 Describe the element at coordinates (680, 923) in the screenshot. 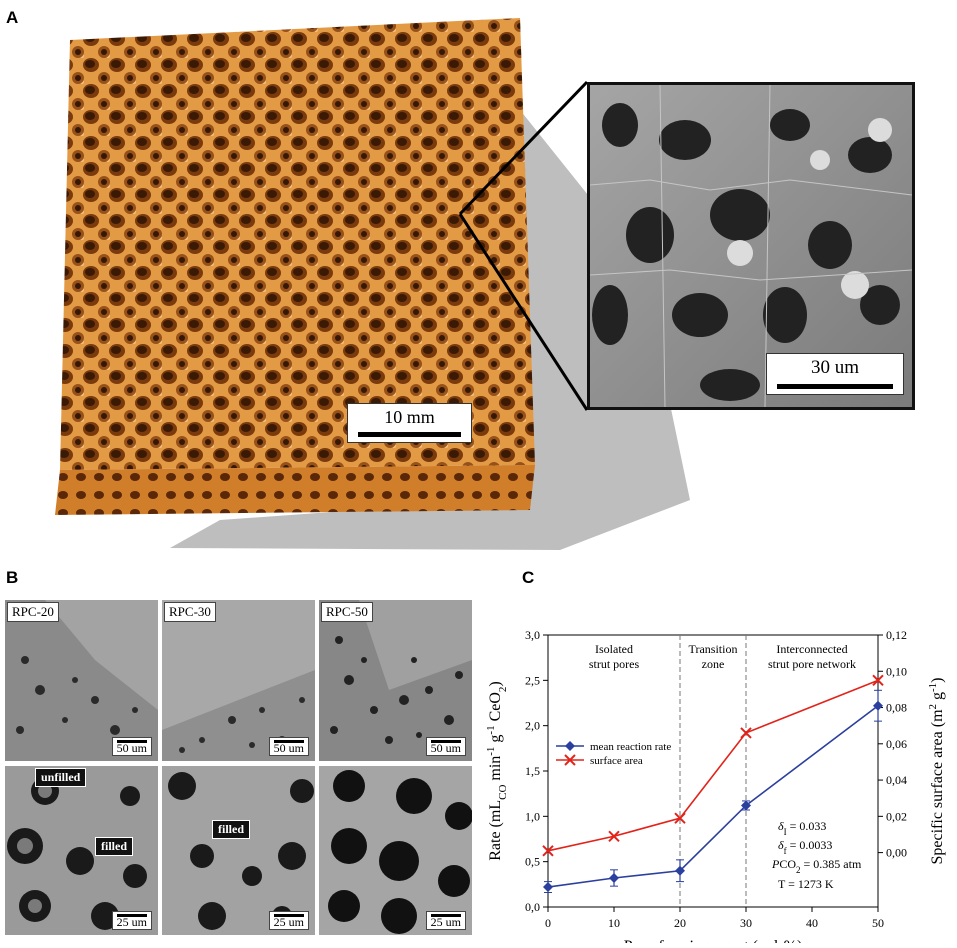

I see `x-tick-label: 20` at that location.